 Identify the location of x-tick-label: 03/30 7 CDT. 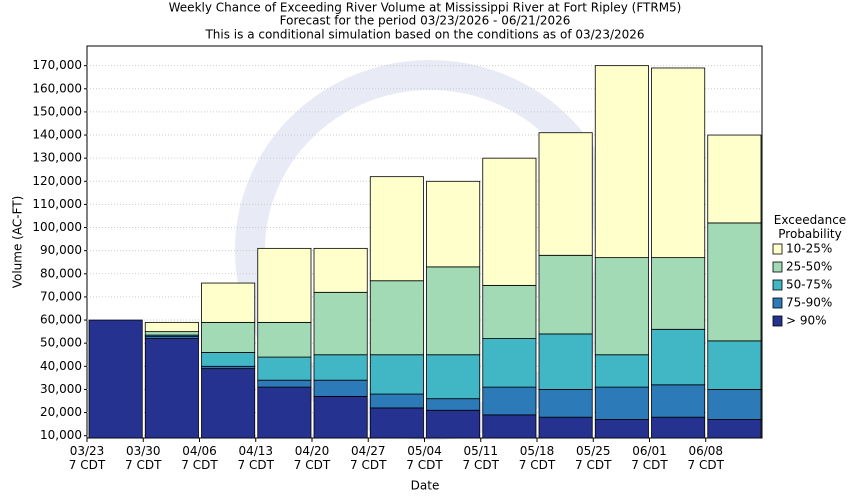
(143, 458).